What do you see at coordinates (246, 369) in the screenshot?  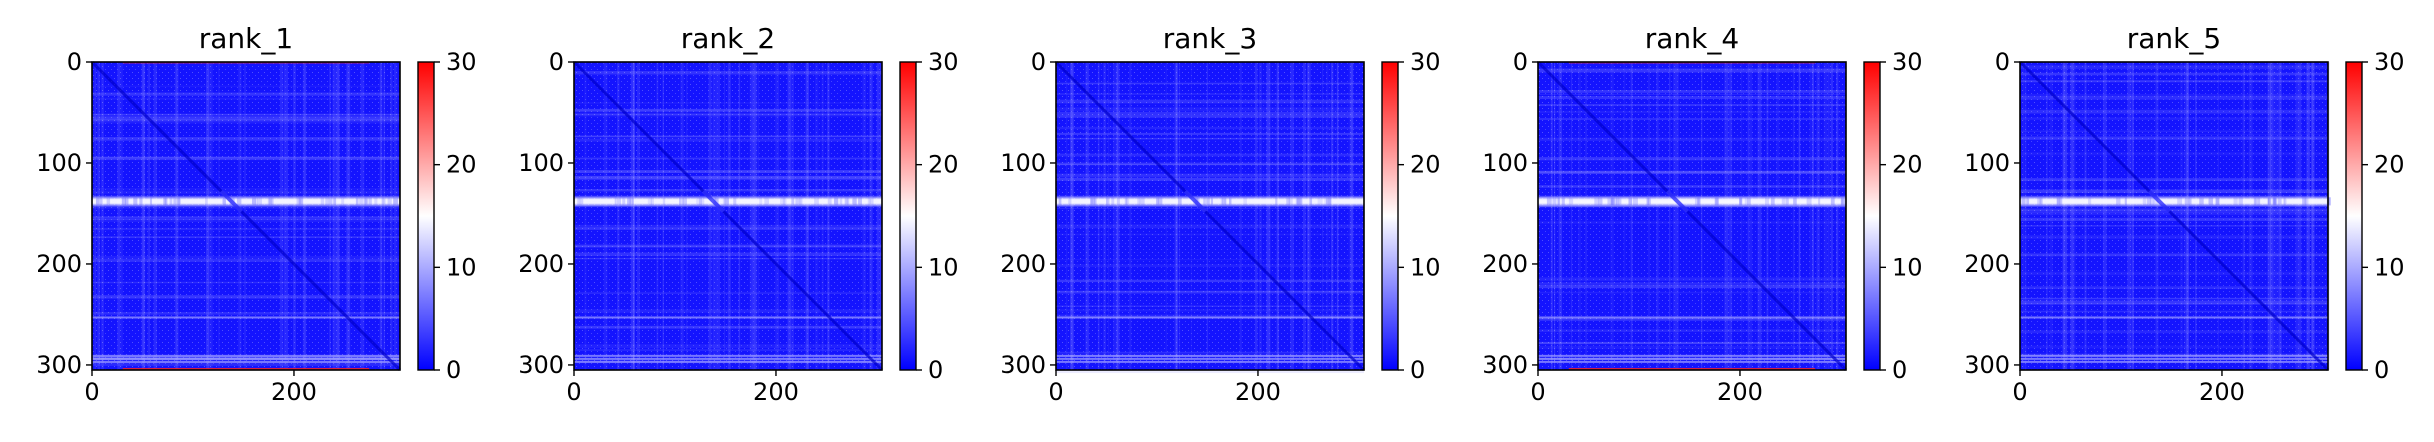 I see `heatmap-bottom-red-edge` at bounding box center [246, 369].